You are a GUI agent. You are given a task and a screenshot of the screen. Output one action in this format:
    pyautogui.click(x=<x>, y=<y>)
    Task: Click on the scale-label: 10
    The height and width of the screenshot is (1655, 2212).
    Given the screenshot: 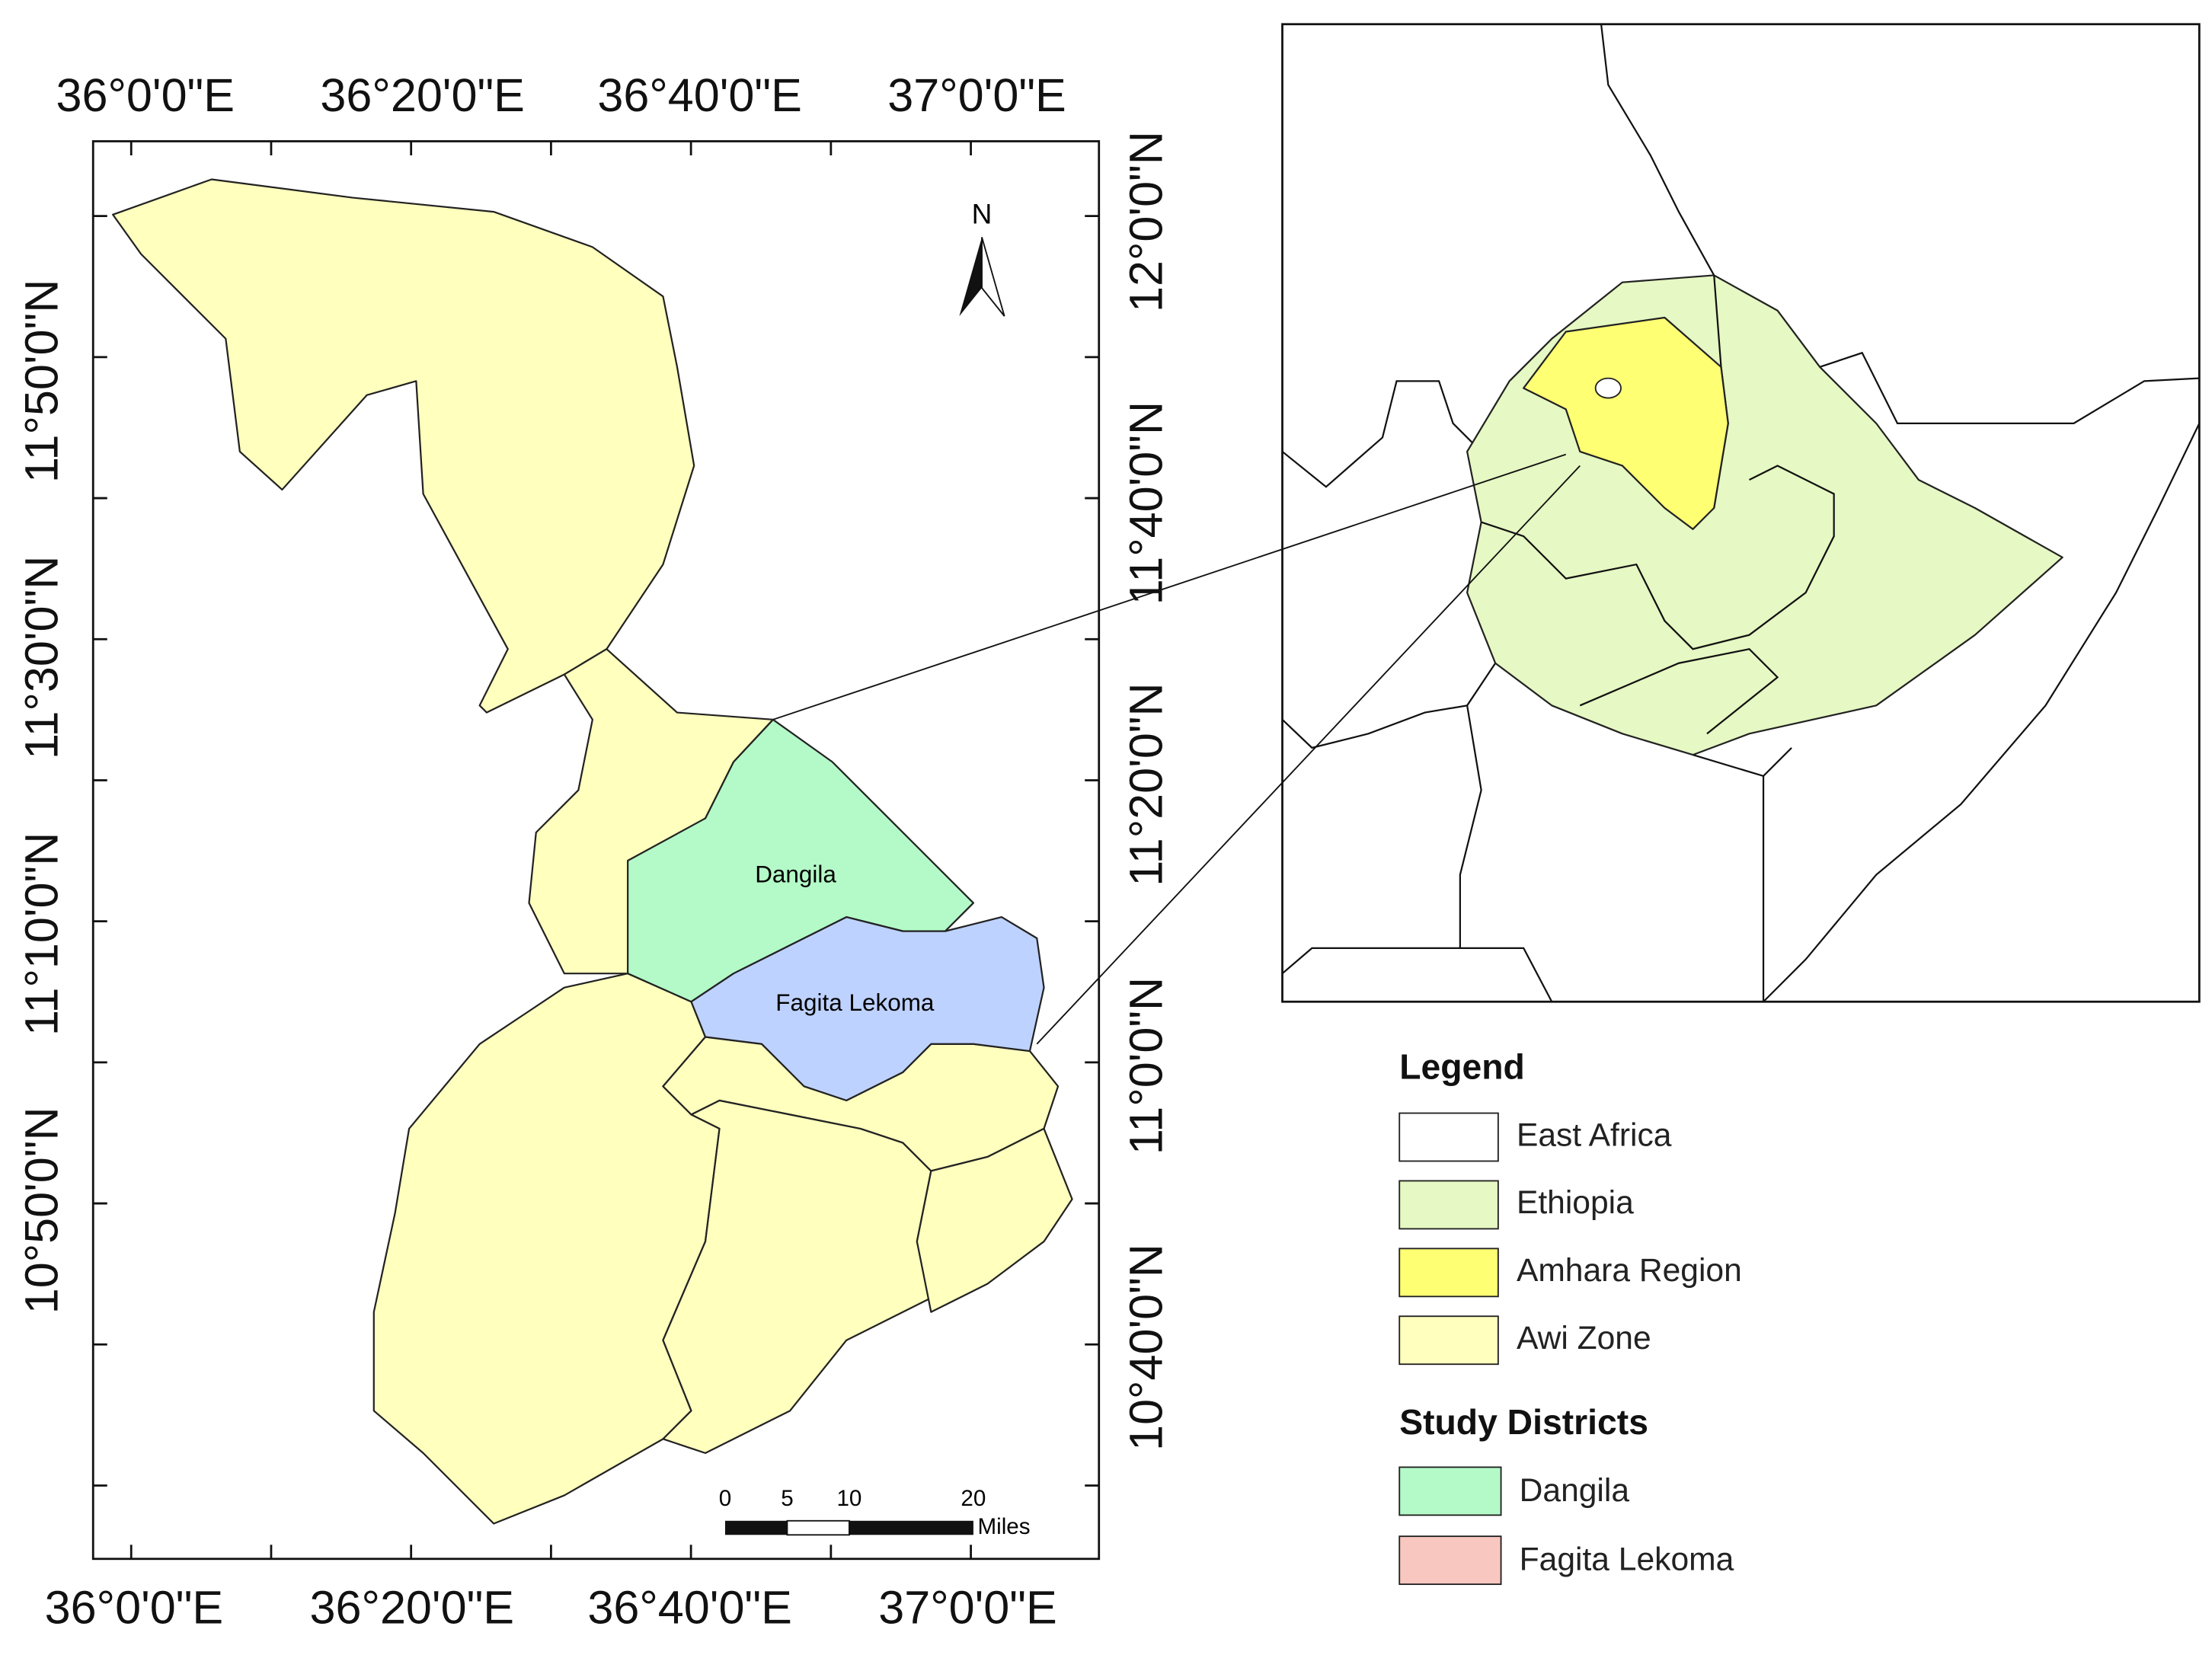 What is the action you would take?
    pyautogui.click(x=848, y=1498)
    